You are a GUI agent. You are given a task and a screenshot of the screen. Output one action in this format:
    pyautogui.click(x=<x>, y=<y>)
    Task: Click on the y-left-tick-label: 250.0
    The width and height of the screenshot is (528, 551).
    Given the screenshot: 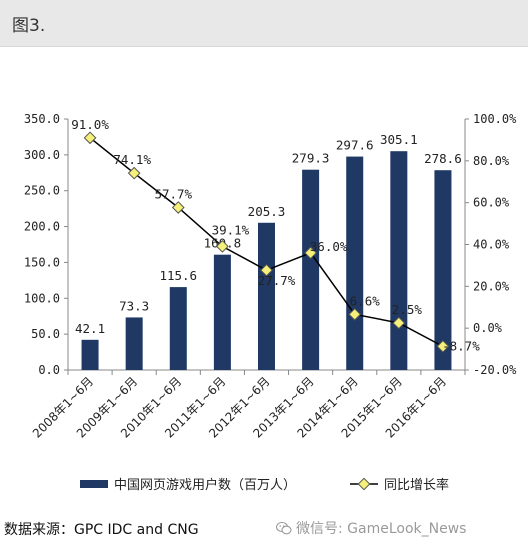 What is the action you would take?
    pyautogui.click(x=42, y=191)
    